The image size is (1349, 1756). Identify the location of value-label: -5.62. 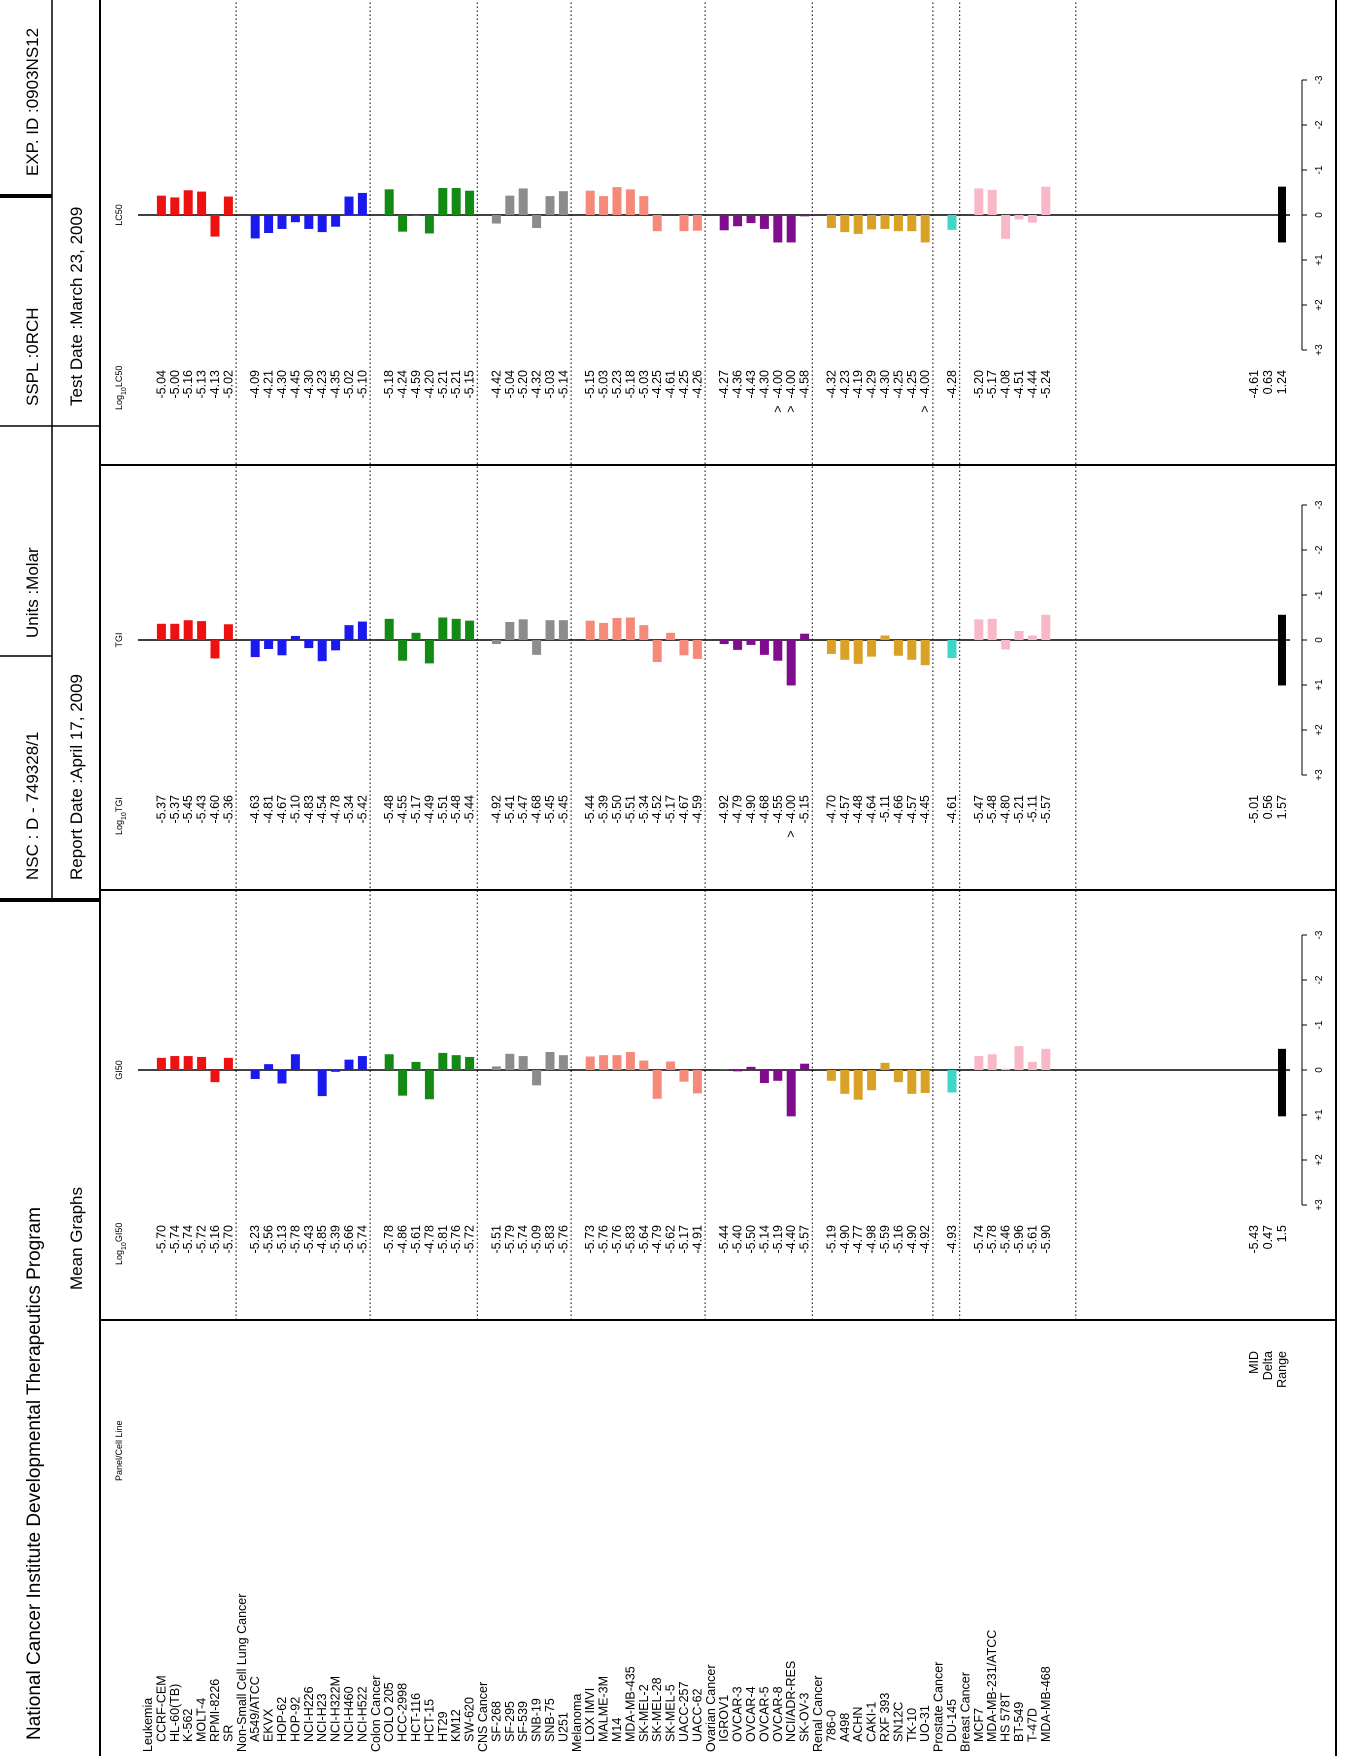
(671, 1239).